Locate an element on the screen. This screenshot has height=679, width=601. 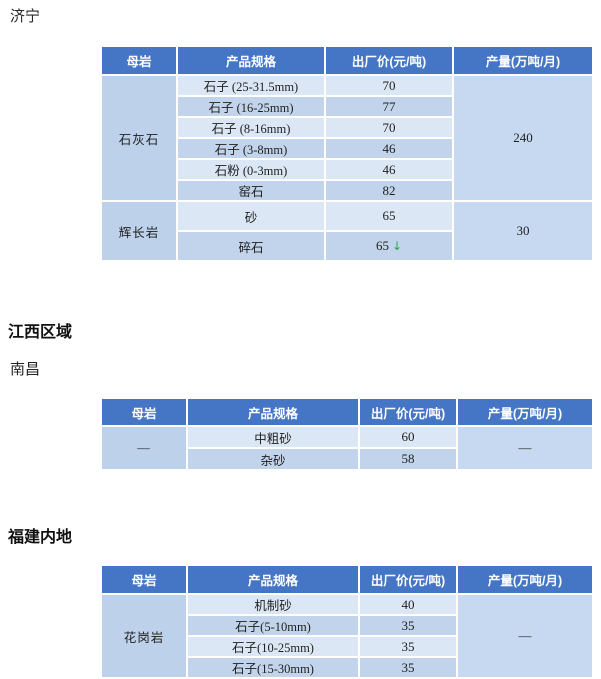
table-row: 石粉 (0-3mm) 46 is located at coordinates (347, 169).